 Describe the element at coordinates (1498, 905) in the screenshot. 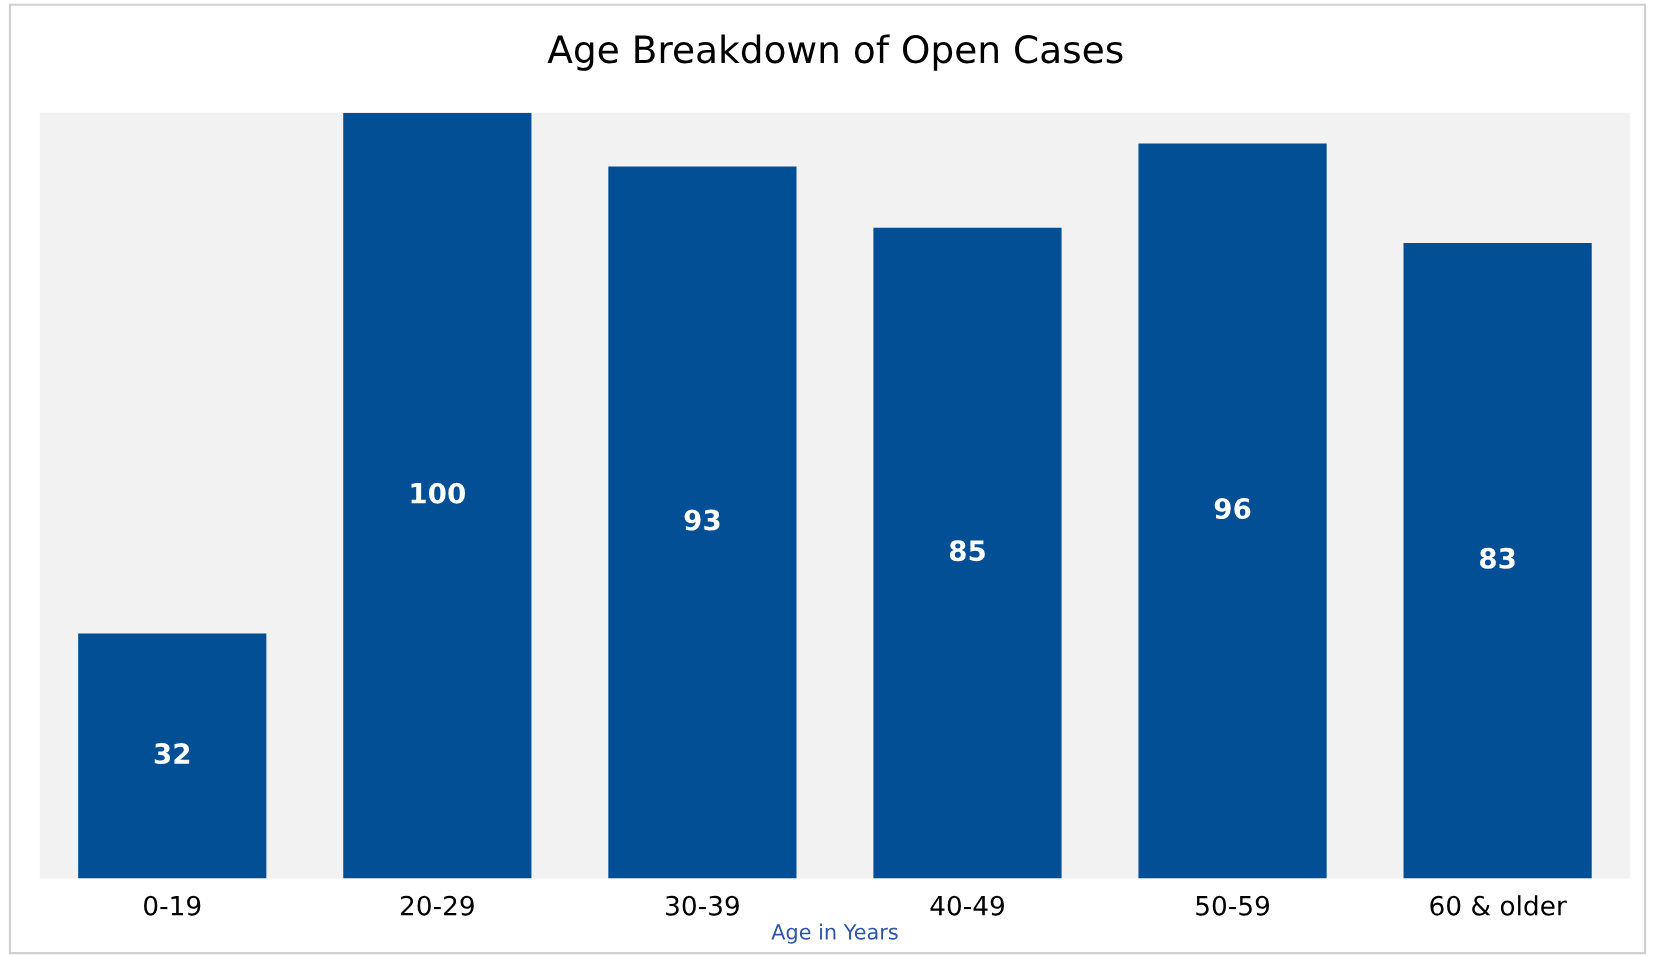

I see `x-tick-label: 60 & older` at that location.